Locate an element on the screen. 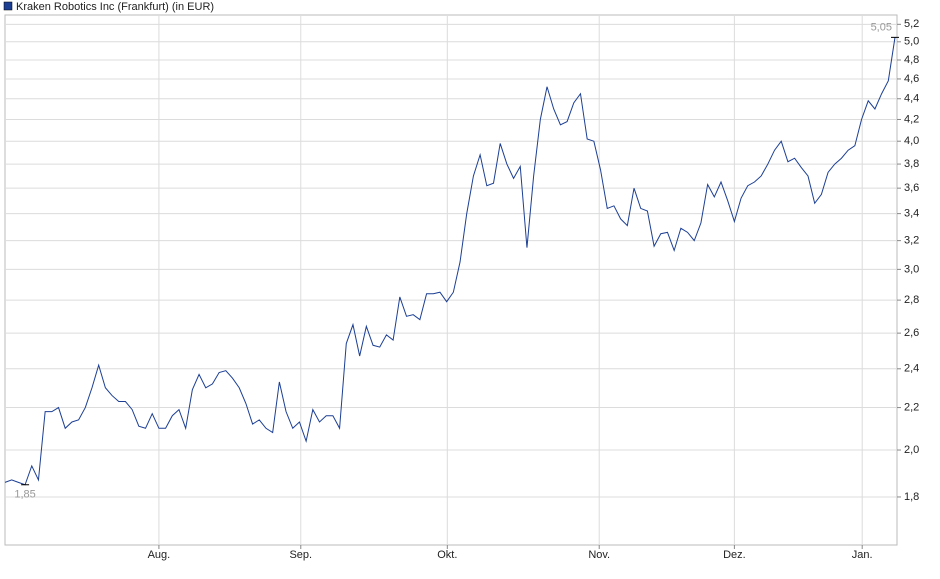 The width and height of the screenshot is (940, 579). x-tick-label: Okt. is located at coordinates (447, 555).